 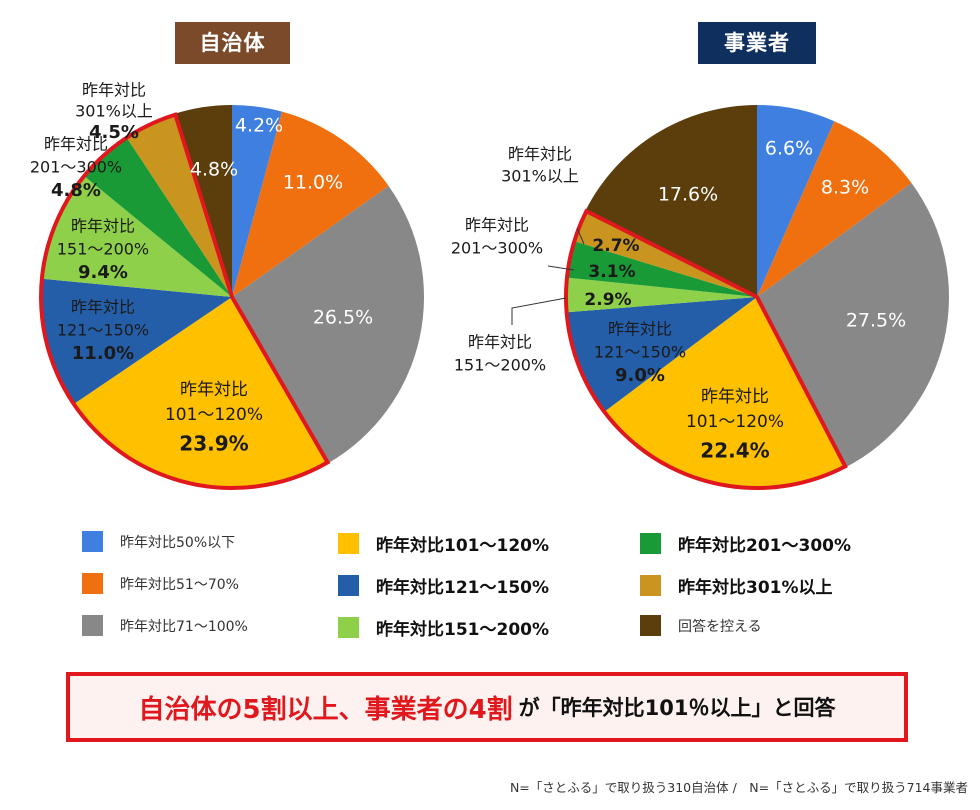 What do you see at coordinates (734, 451) in the screenshot?
I see `value-label-s101: 22.4%` at bounding box center [734, 451].